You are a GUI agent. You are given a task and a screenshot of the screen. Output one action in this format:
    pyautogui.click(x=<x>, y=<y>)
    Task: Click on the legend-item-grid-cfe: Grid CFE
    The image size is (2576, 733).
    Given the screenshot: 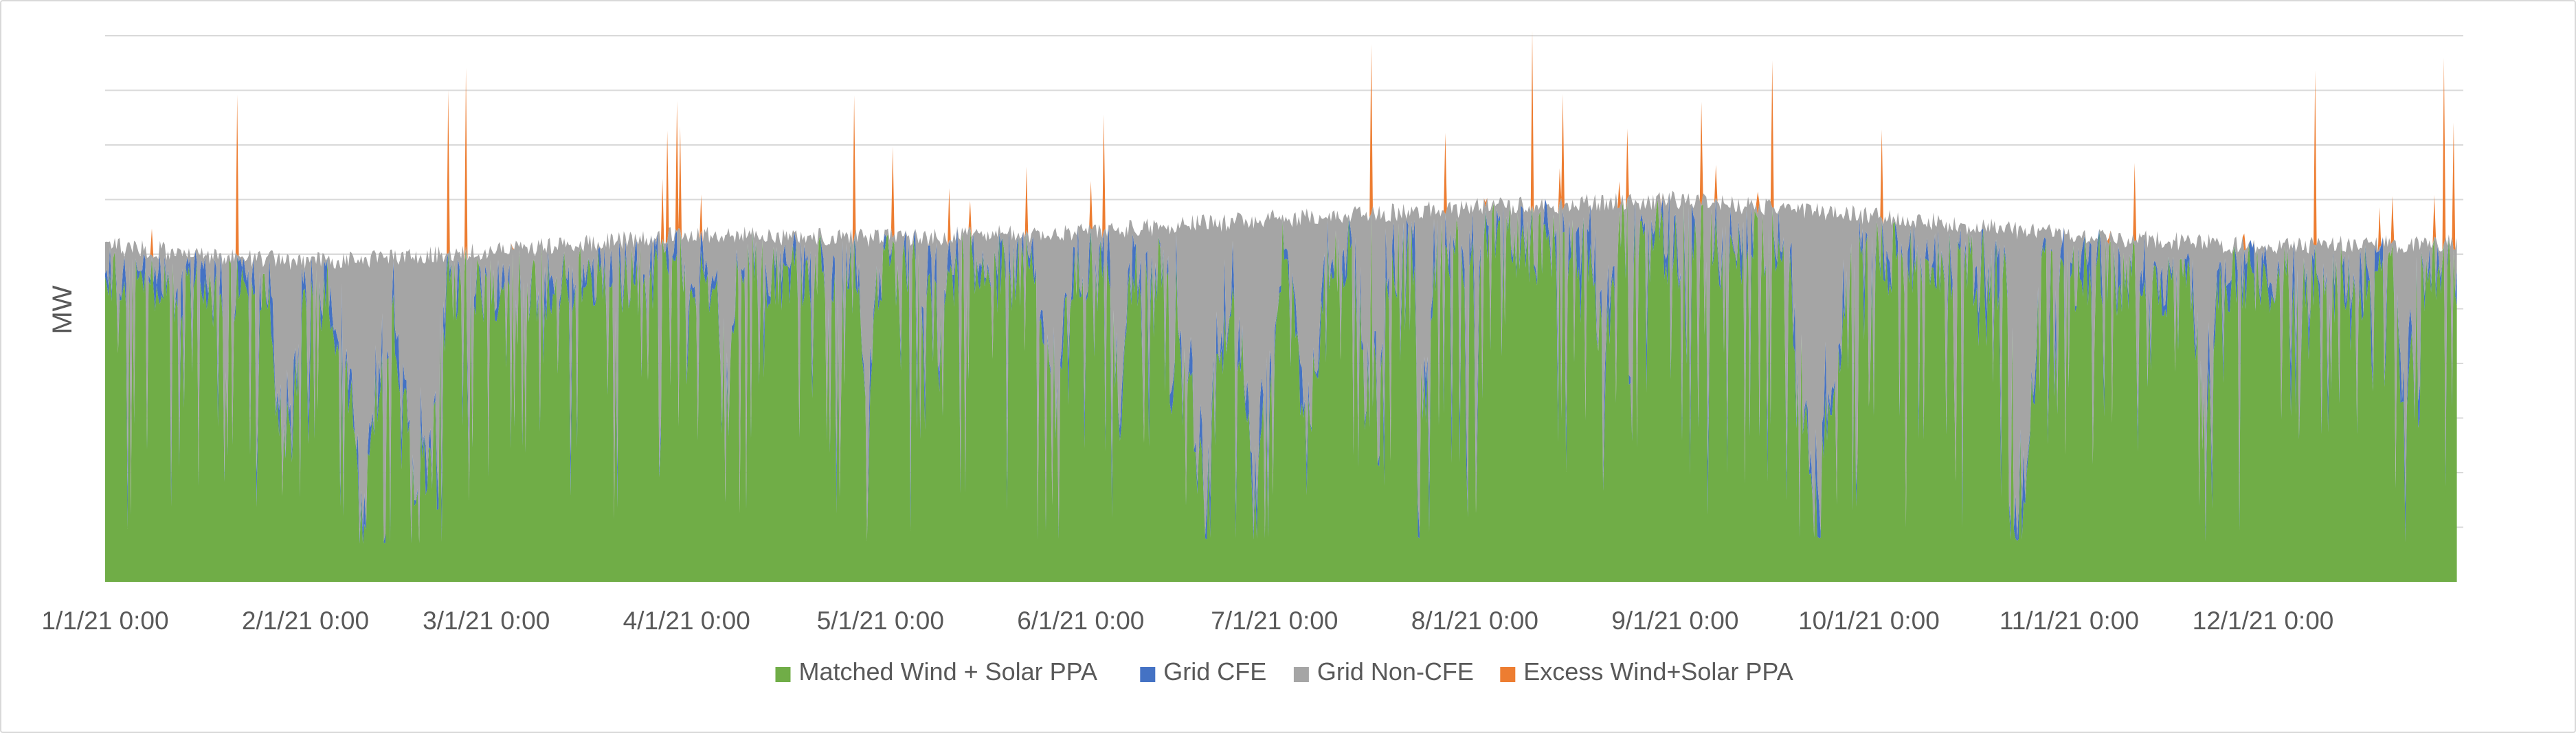 What is the action you would take?
    pyautogui.click(x=1203, y=672)
    